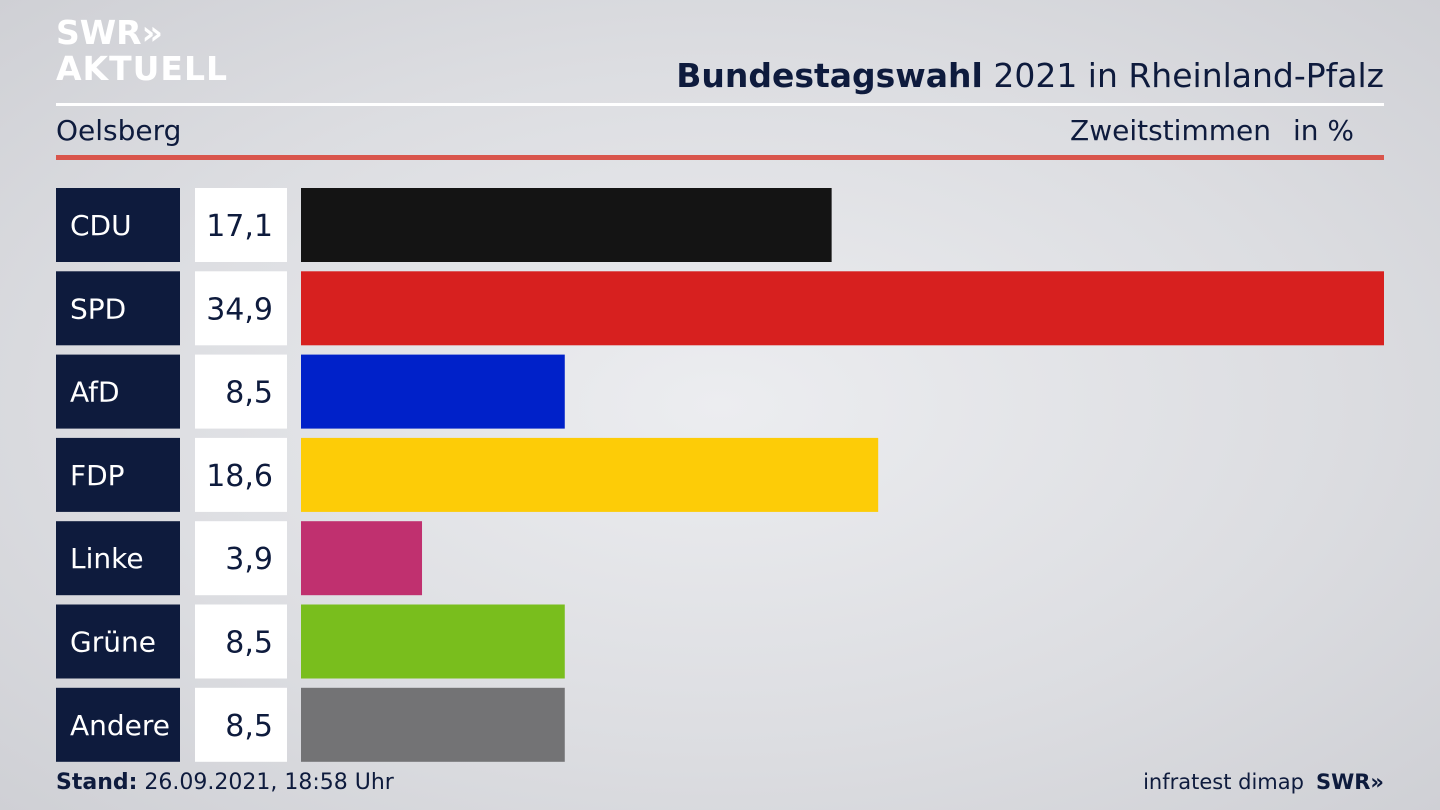 This screenshot has width=1440, height=810. Describe the element at coordinates (720, 104) in the screenshot. I see `header-divider` at that location.